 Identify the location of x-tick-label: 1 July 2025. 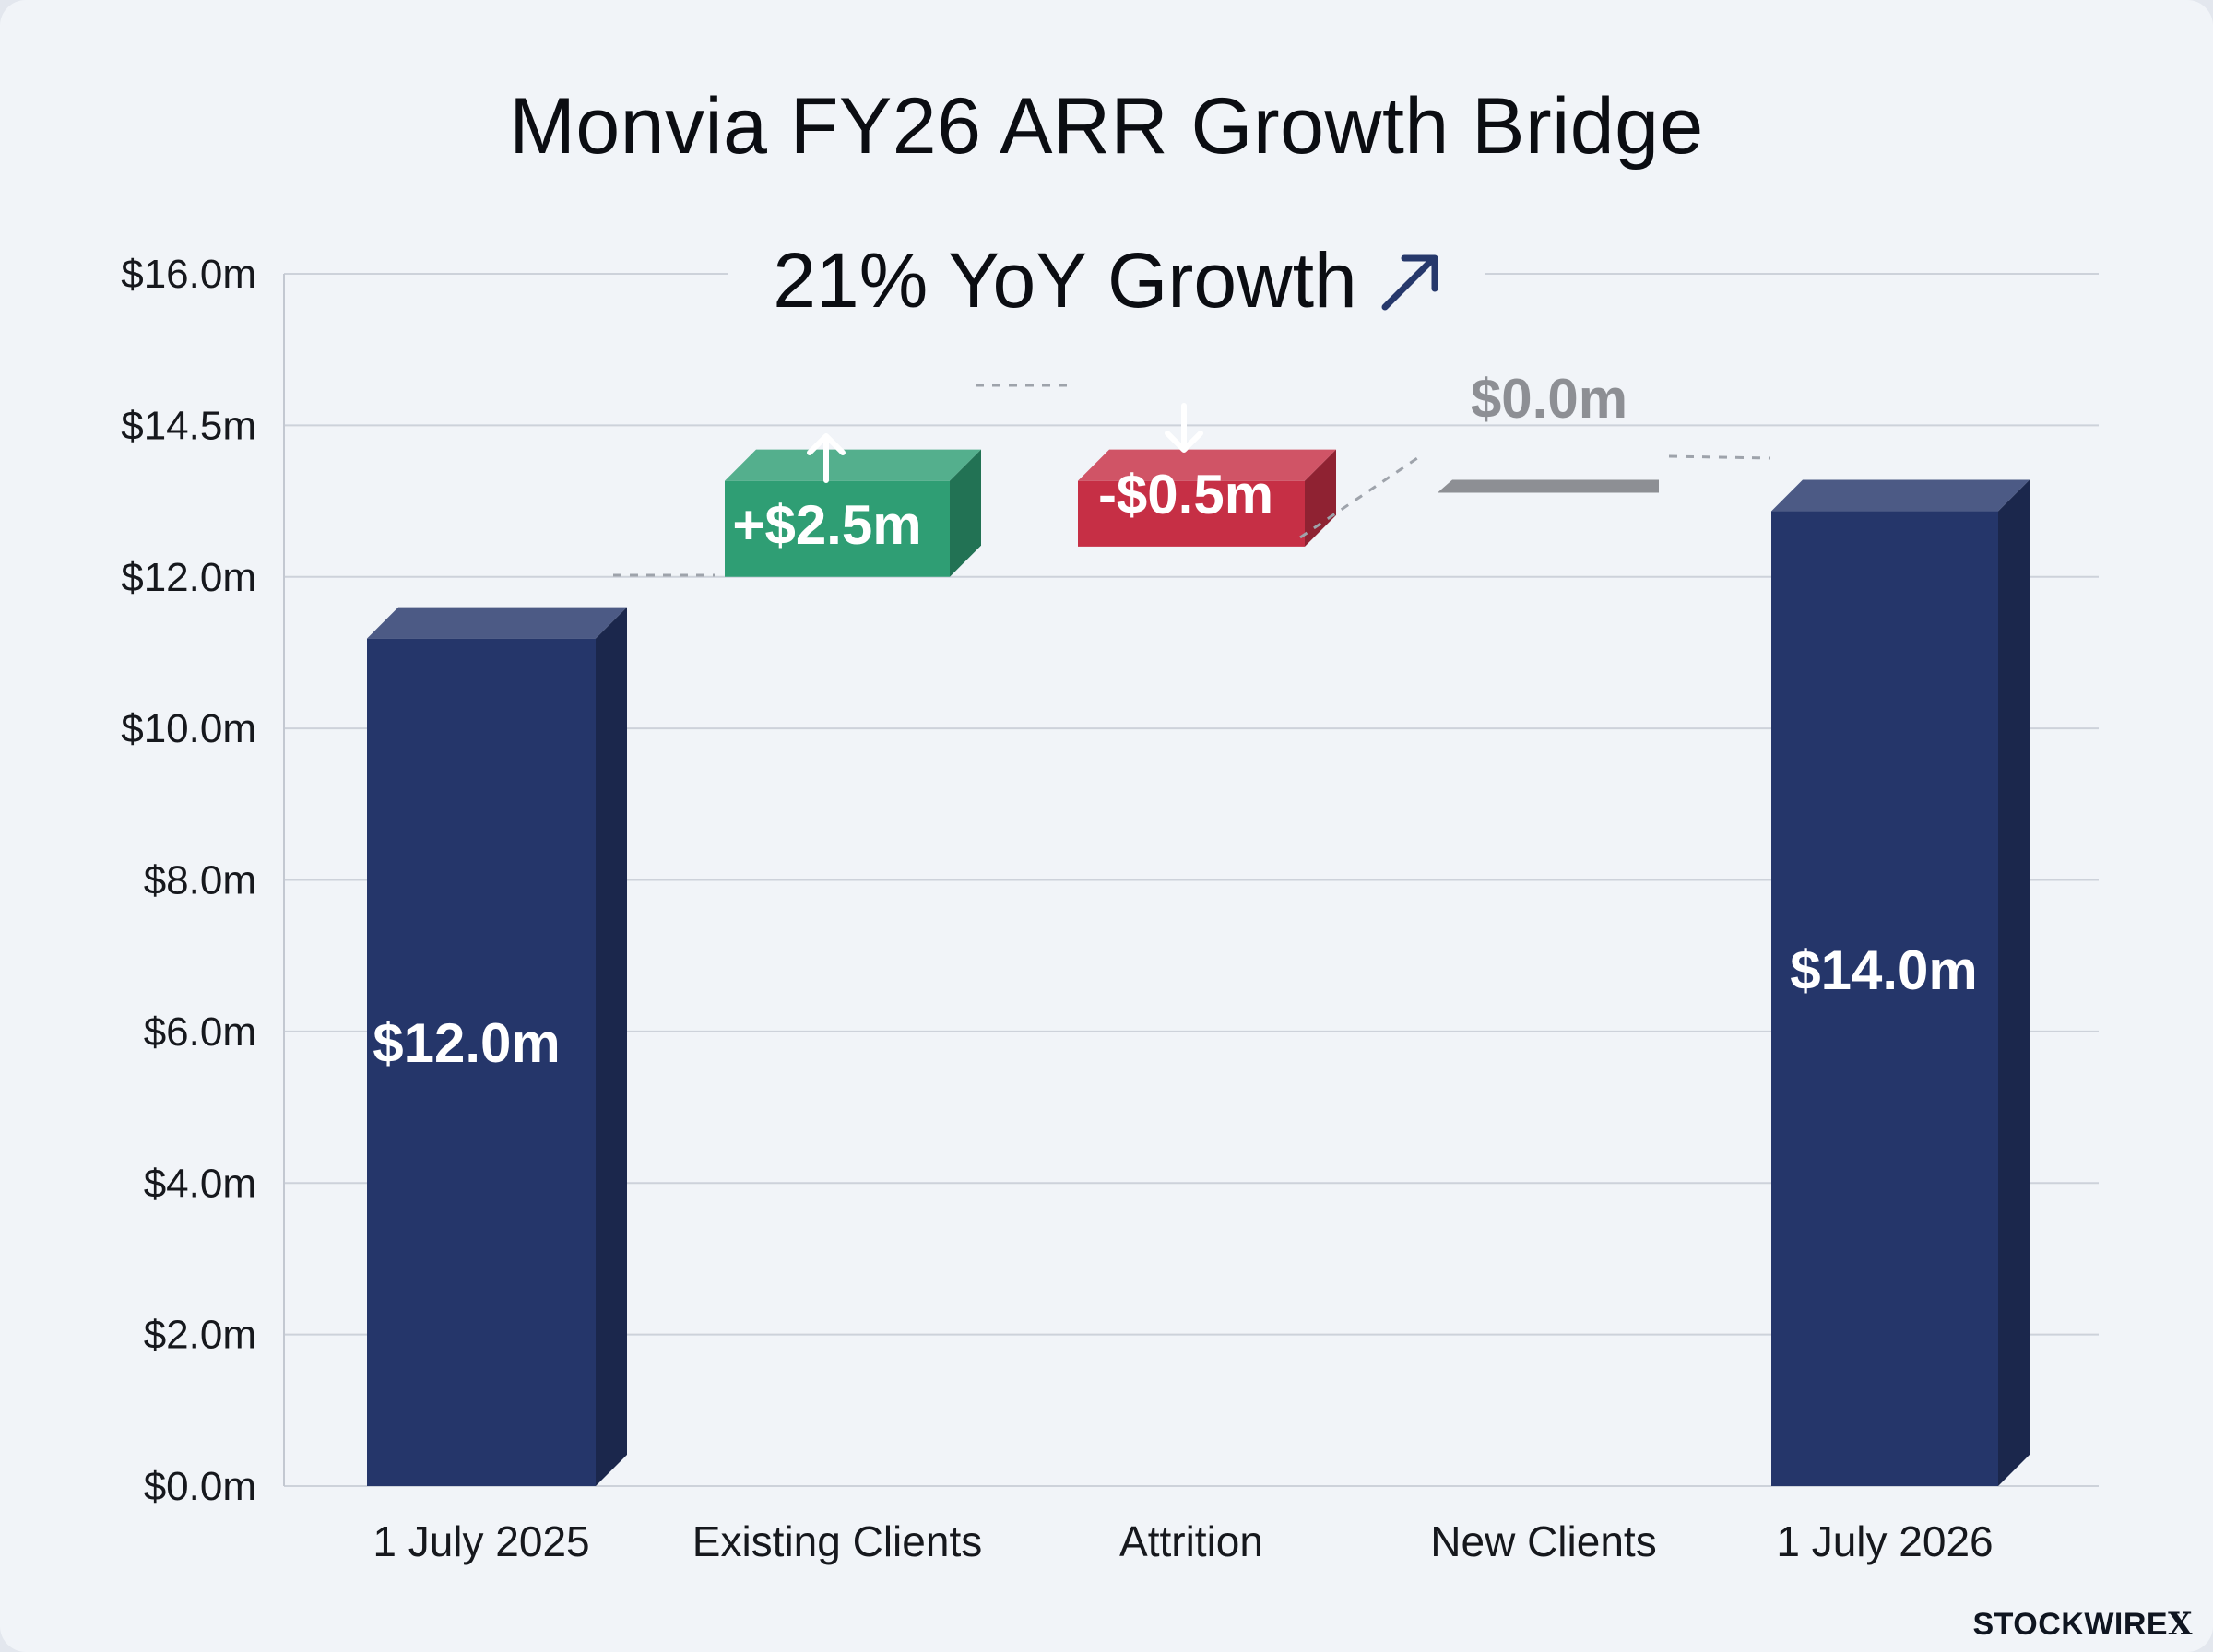
(481, 1541).